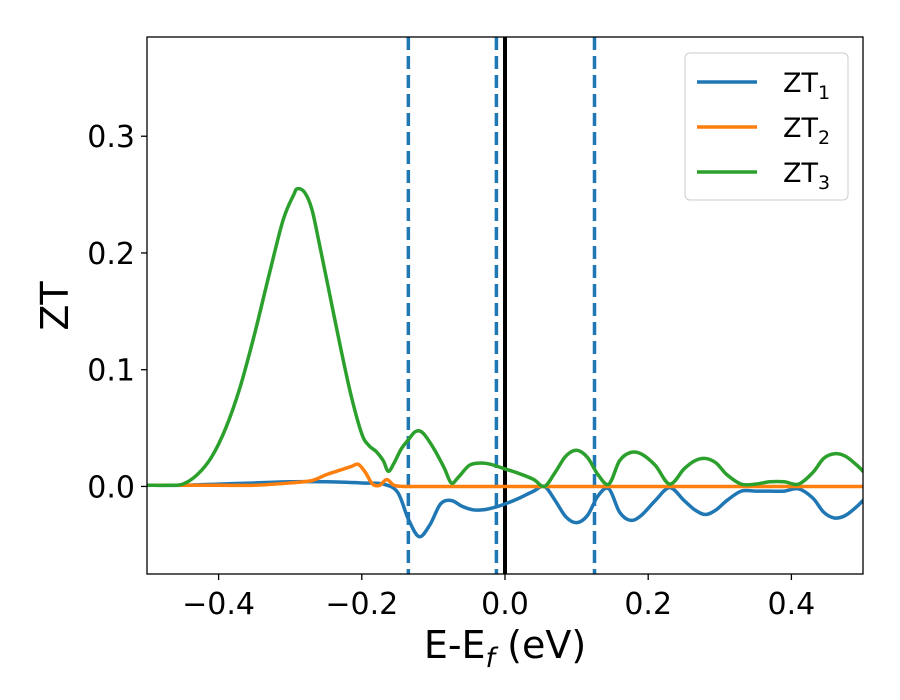  What do you see at coordinates (648, 604) in the screenshot?
I see `x-tick-label: 0.2` at bounding box center [648, 604].